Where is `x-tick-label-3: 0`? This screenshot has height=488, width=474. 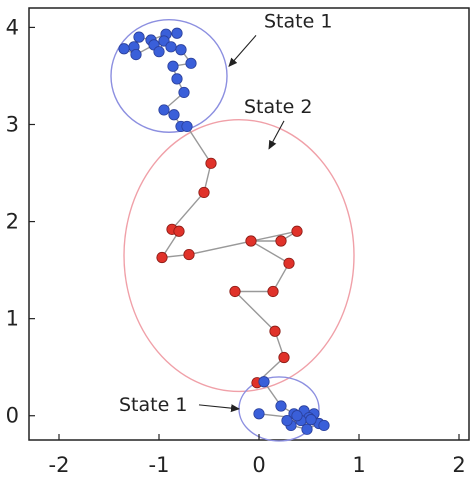 x-tick-label-3: 0 is located at coordinates (258, 465).